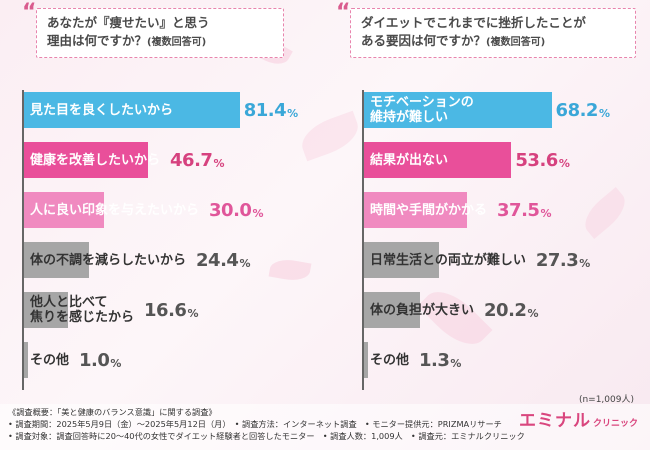 This screenshot has width=650, height=450. I want to click on bar-label: モチベーションの 維持が難しい, so click(422, 110).